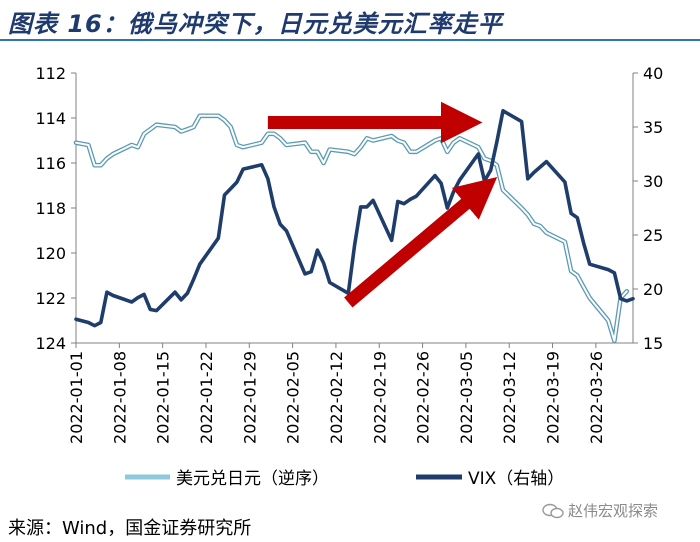 The image size is (700, 542). I want to click on y-axis-left: 112 114 116 118 120 122 124, so click(56, 208).